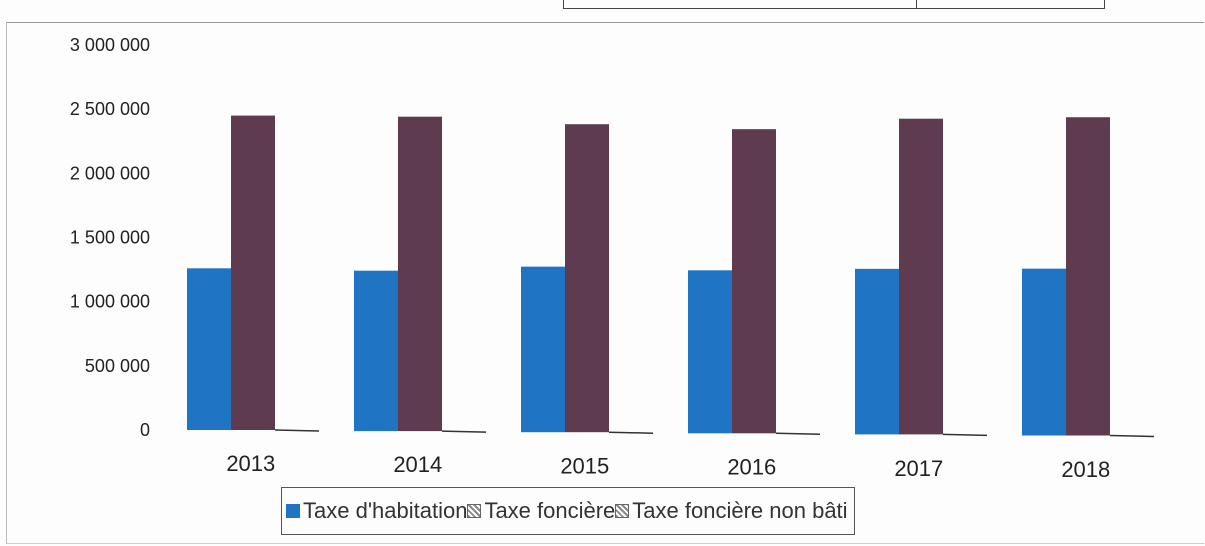 The image size is (1205, 546). I want to click on bar-taxe-fonciere-non-bati-2016, so click(798, 434).